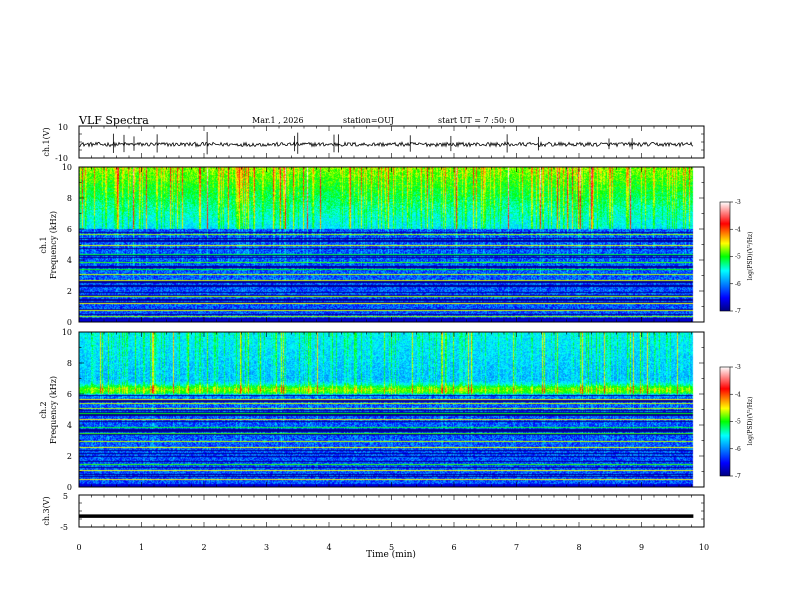  What do you see at coordinates (725, 421) in the screenshot?
I see `colorbar-ch2-gradient` at bounding box center [725, 421].